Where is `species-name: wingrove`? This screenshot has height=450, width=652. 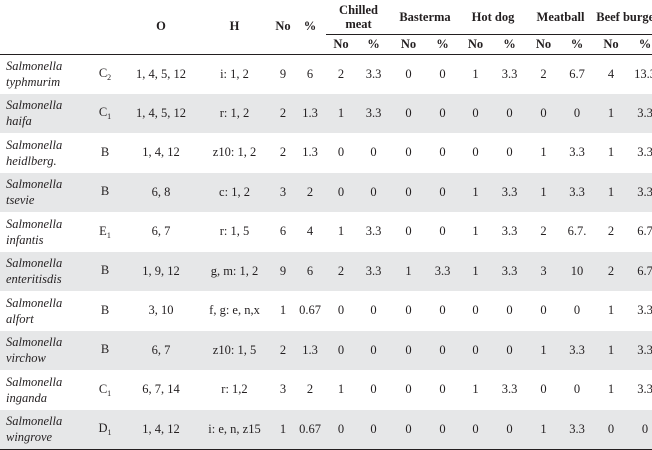 species-name: wingrove is located at coordinates (29, 437).